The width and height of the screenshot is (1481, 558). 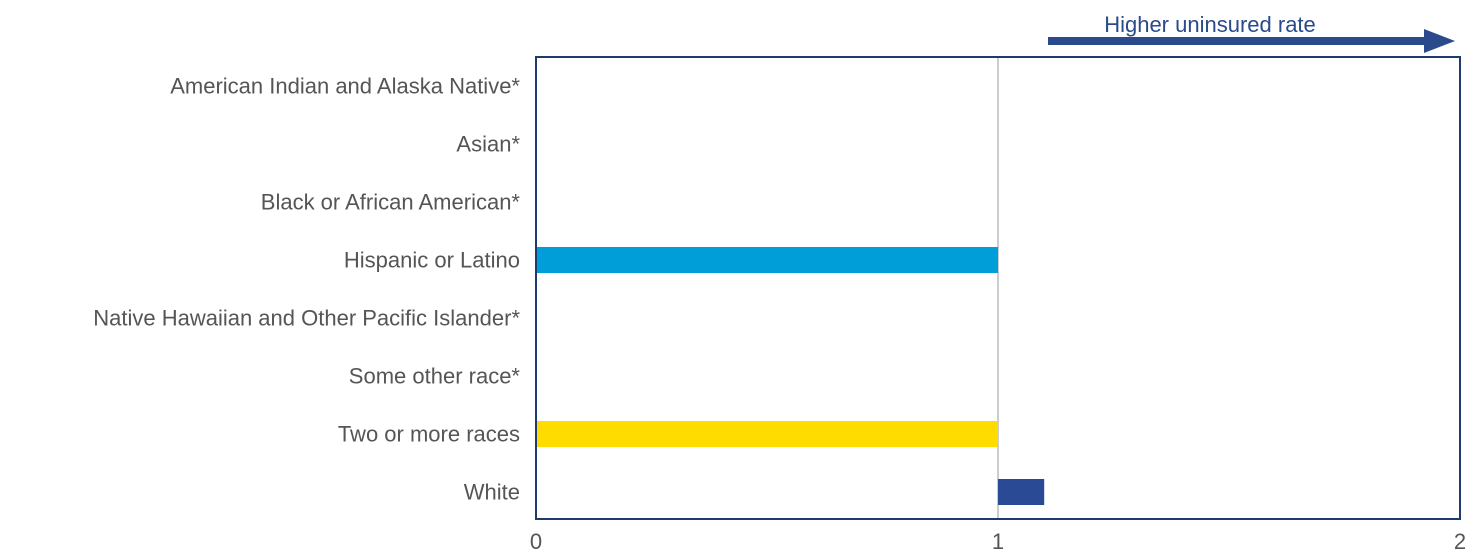 I want to click on category-label-black-or-african-american: Black or African American*, so click(x=391, y=202).